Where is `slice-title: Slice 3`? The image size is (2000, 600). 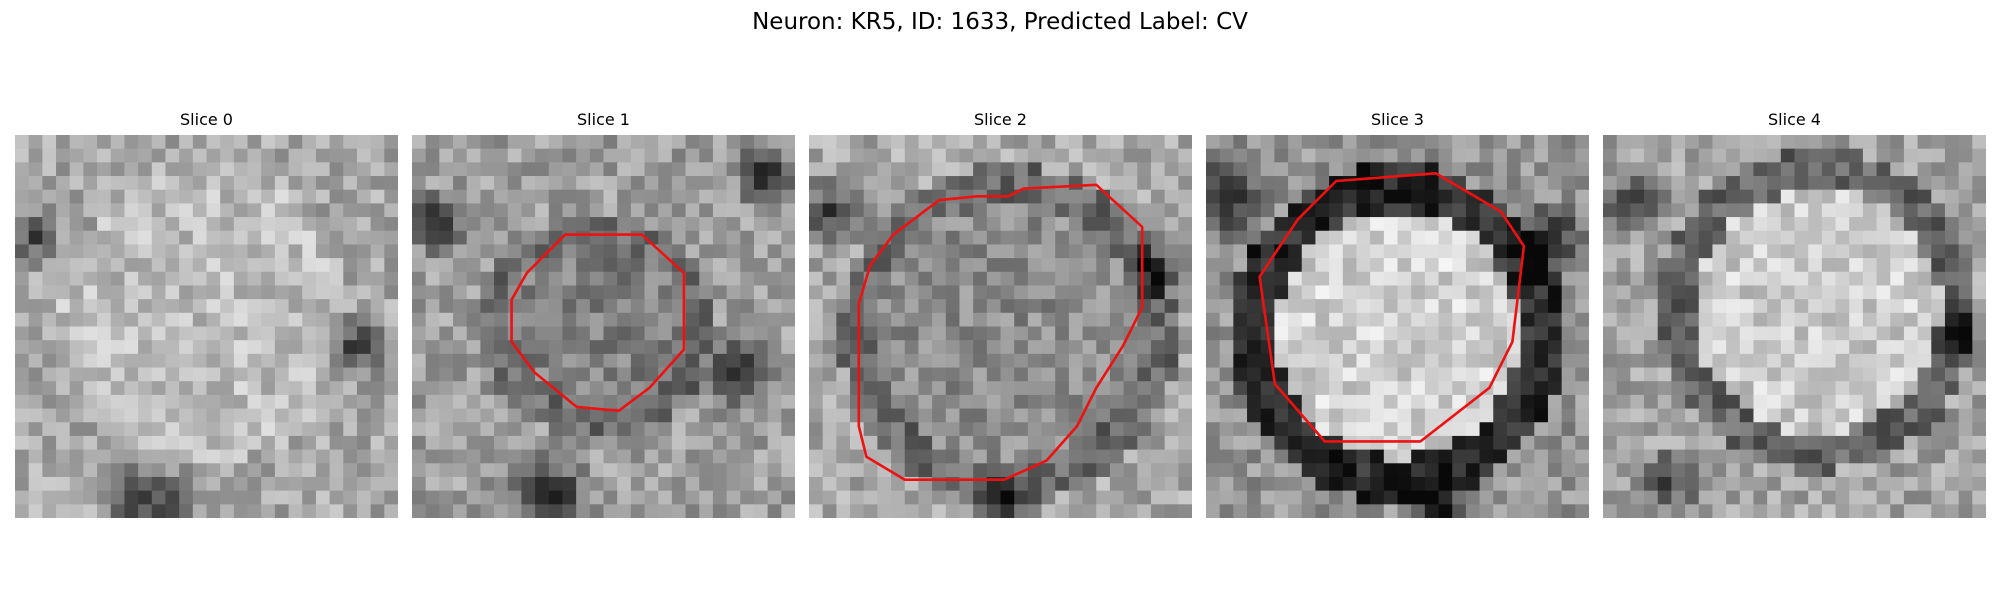 slice-title: Slice 3 is located at coordinates (1397, 119).